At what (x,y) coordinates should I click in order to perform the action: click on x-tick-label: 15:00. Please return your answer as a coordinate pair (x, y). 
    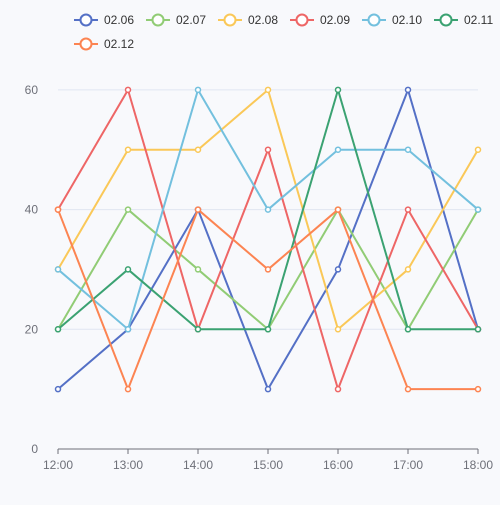
    Looking at the image, I should click on (268, 465).